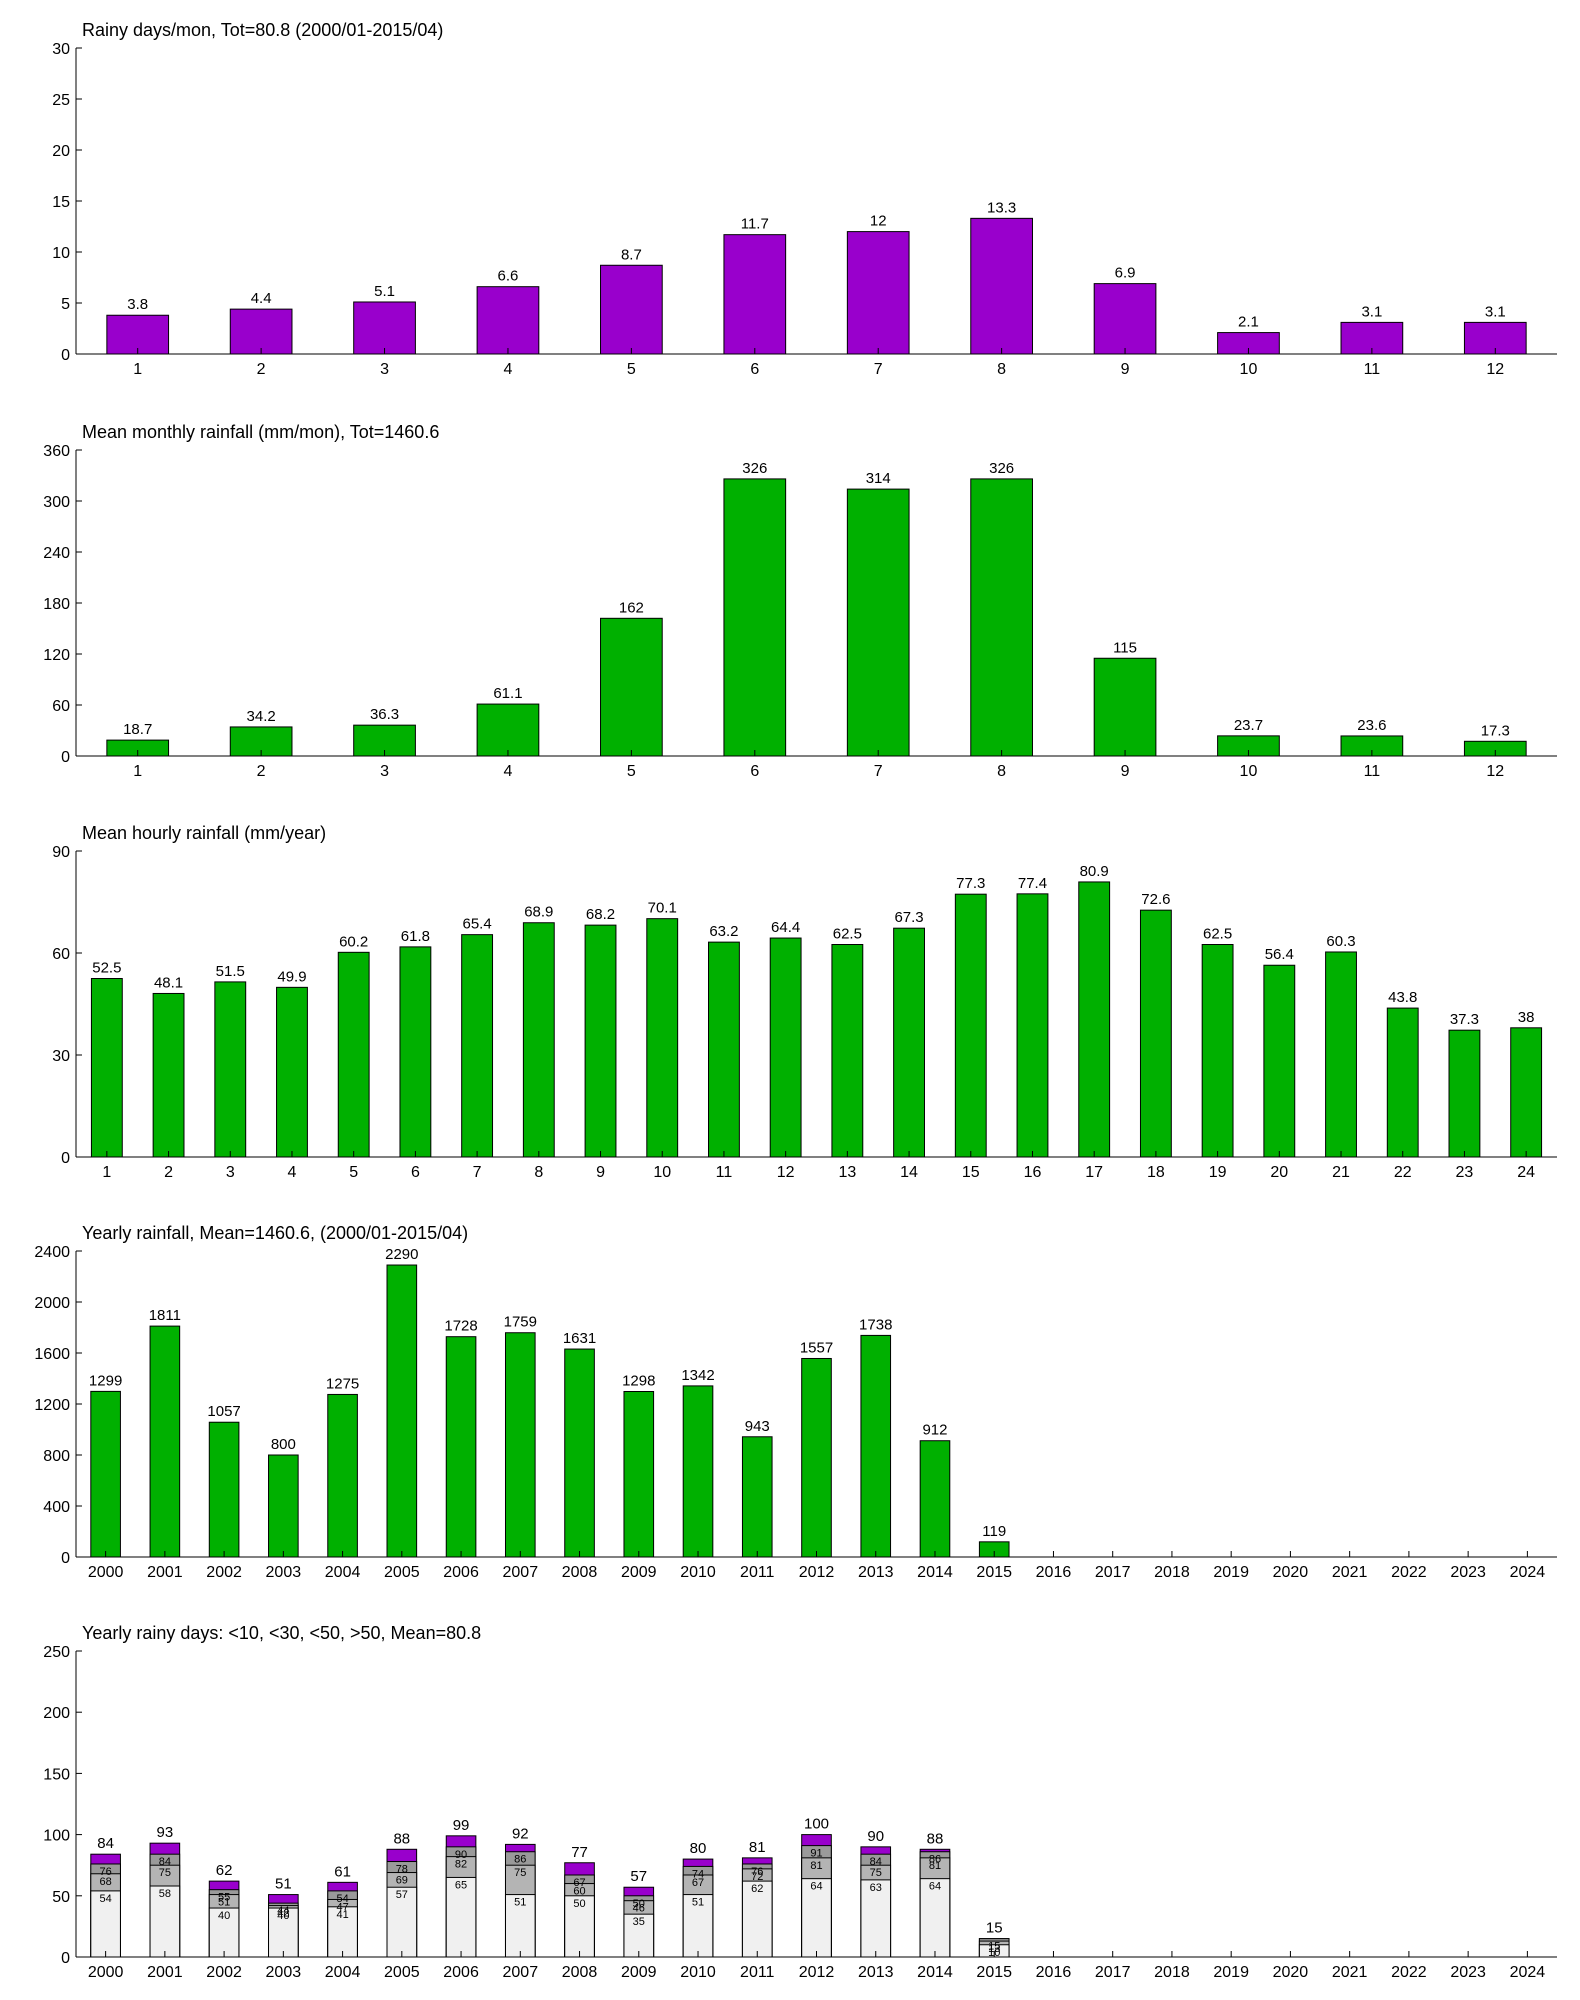  What do you see at coordinates (137, 771) in the screenshot?
I see `x-tick-label: 1` at bounding box center [137, 771].